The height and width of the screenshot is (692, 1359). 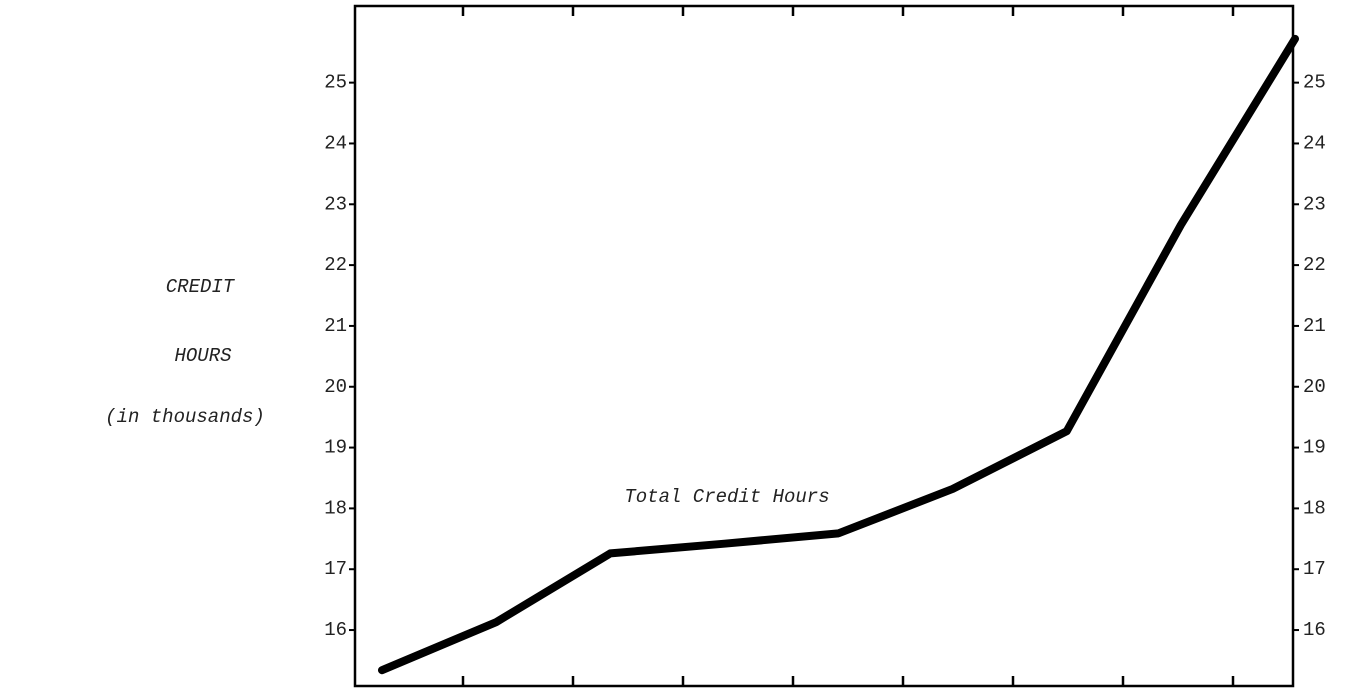 What do you see at coordinates (335, 143) in the screenshot?
I see `y-tick-label: 24` at bounding box center [335, 143].